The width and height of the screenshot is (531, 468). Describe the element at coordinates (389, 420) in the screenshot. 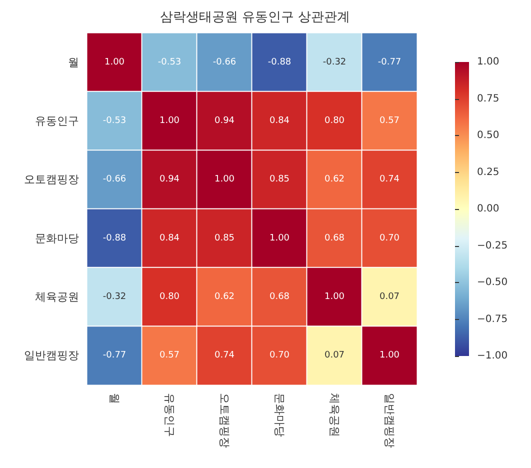

I see `x-tick-label: 일반캠핑장` at that location.